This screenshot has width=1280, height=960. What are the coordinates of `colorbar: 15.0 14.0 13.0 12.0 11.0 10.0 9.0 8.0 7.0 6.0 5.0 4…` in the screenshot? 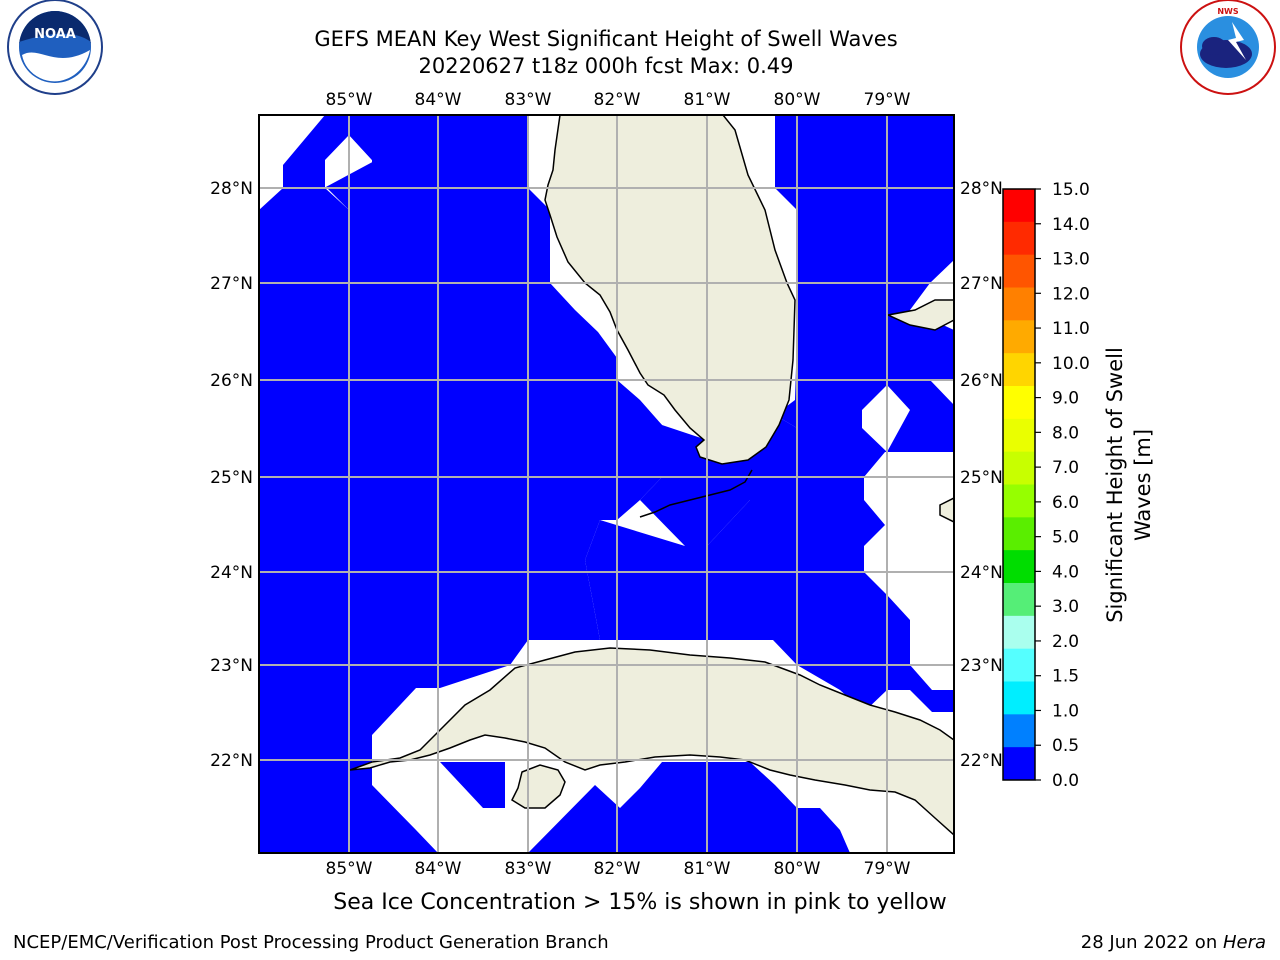 It's located at (1046, 485).